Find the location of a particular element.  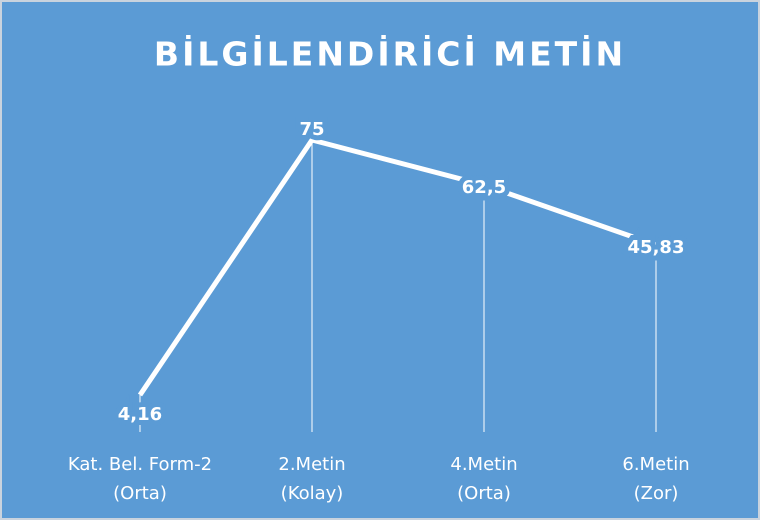

x-tick-label: Kat. Bel. Form-2 is located at coordinates (140, 464).